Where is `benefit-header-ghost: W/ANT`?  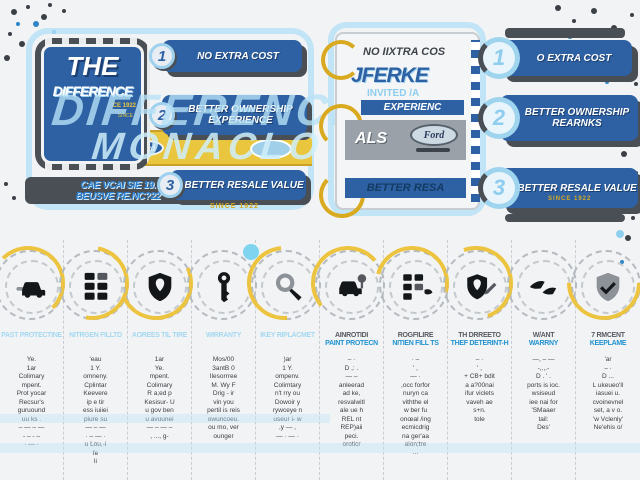
benefit-header-ghost: W/ANT is located at coordinates (543, 335).